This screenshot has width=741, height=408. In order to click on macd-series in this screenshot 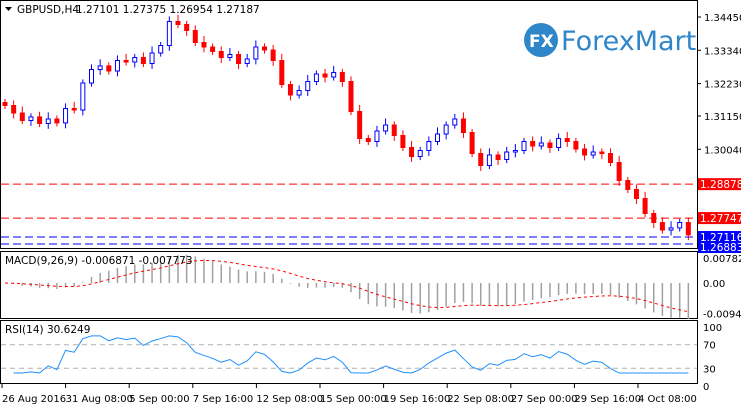, I will do `click(347, 286)`.